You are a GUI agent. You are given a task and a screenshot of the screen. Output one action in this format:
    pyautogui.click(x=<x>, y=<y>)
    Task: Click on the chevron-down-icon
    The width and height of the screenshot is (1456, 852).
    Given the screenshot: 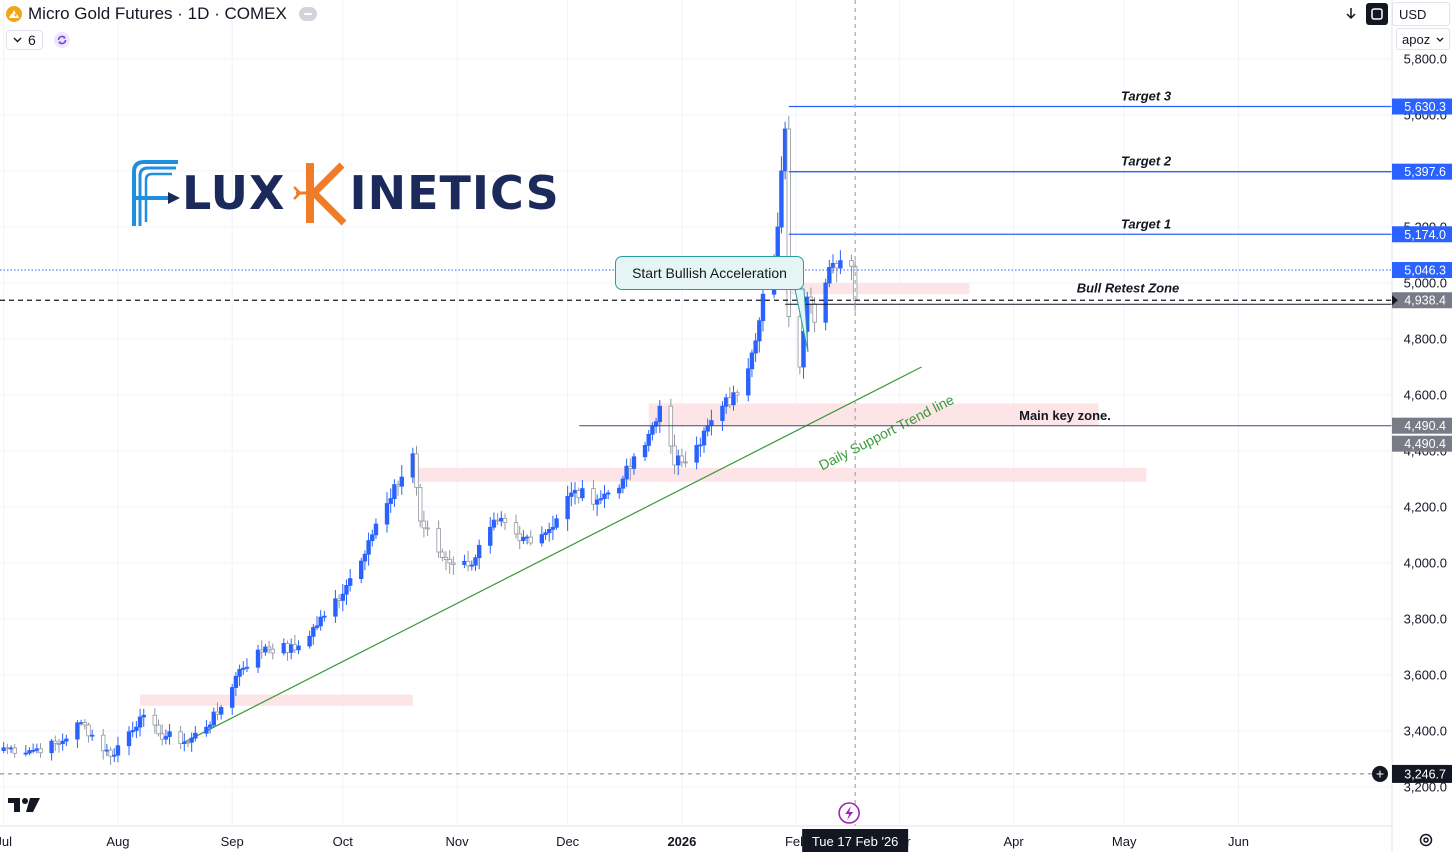 What is the action you would take?
    pyautogui.click(x=1440, y=39)
    